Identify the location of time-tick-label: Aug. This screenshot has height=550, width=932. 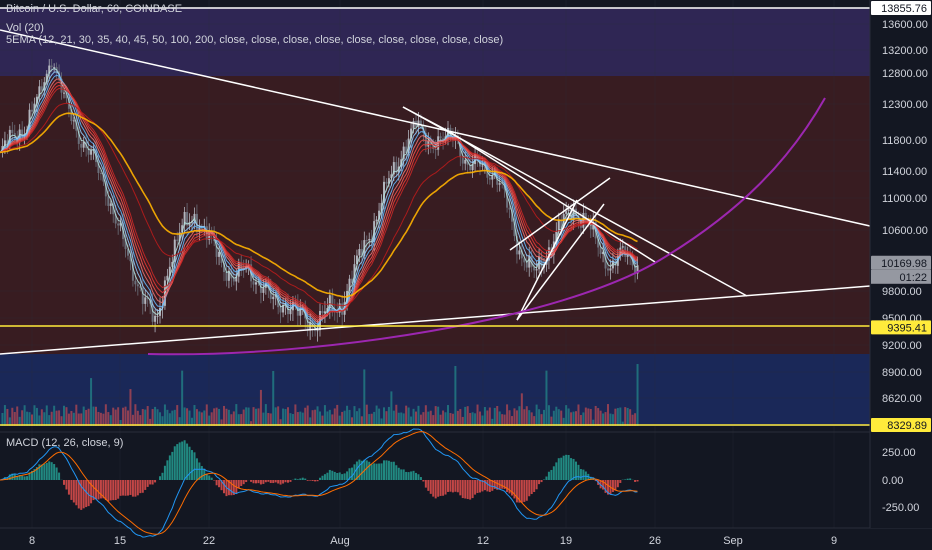
(340, 541).